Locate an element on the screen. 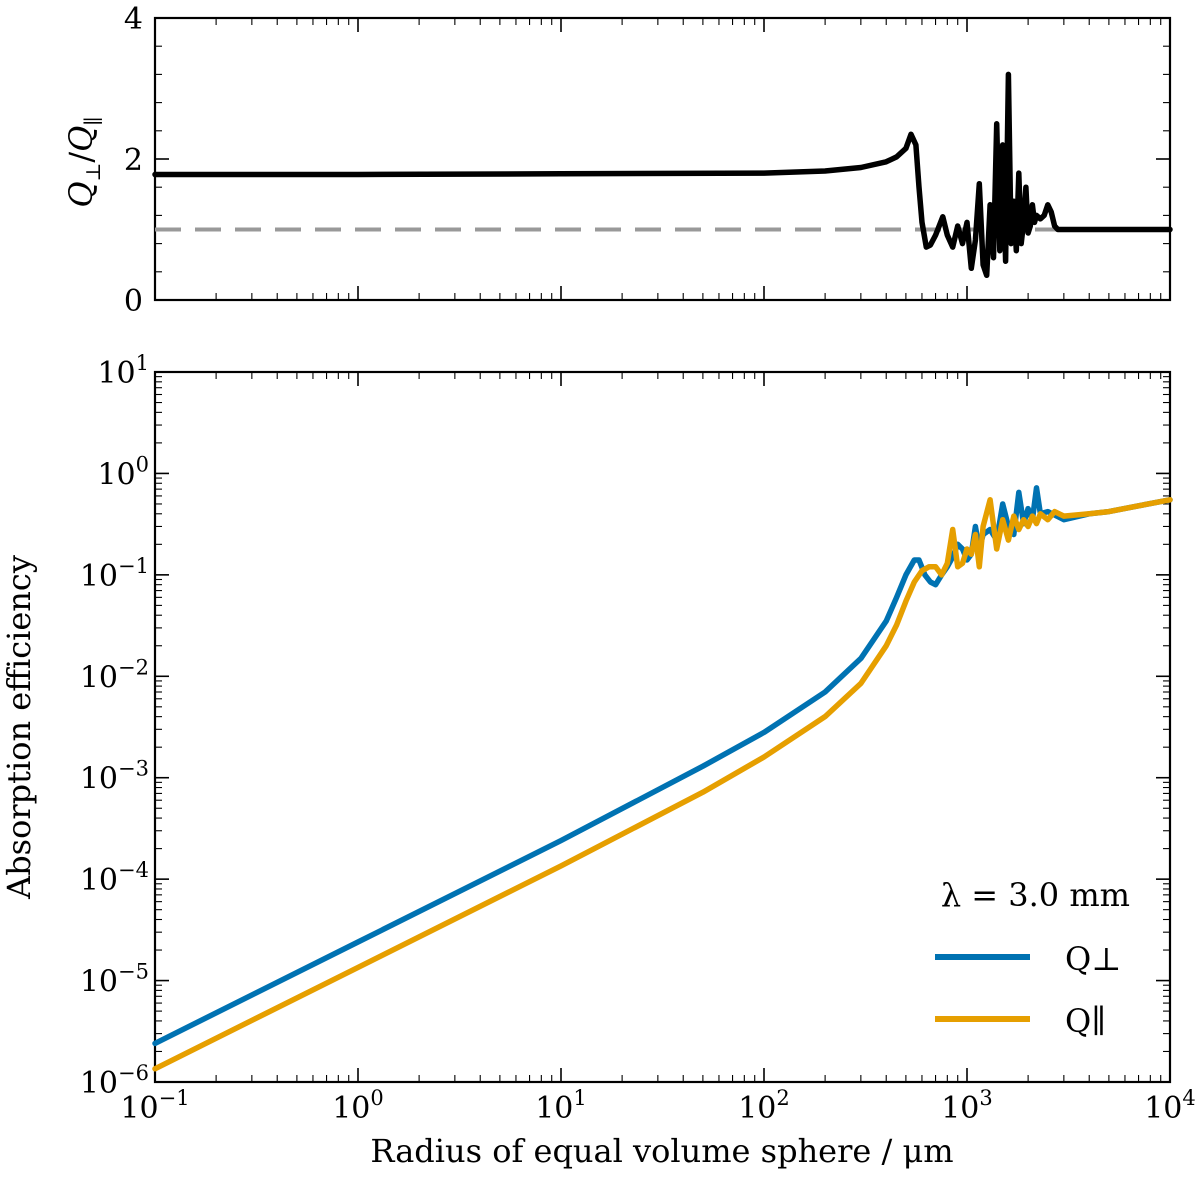  legend-label-q-par: Q∥ is located at coordinates (1085, 1021).